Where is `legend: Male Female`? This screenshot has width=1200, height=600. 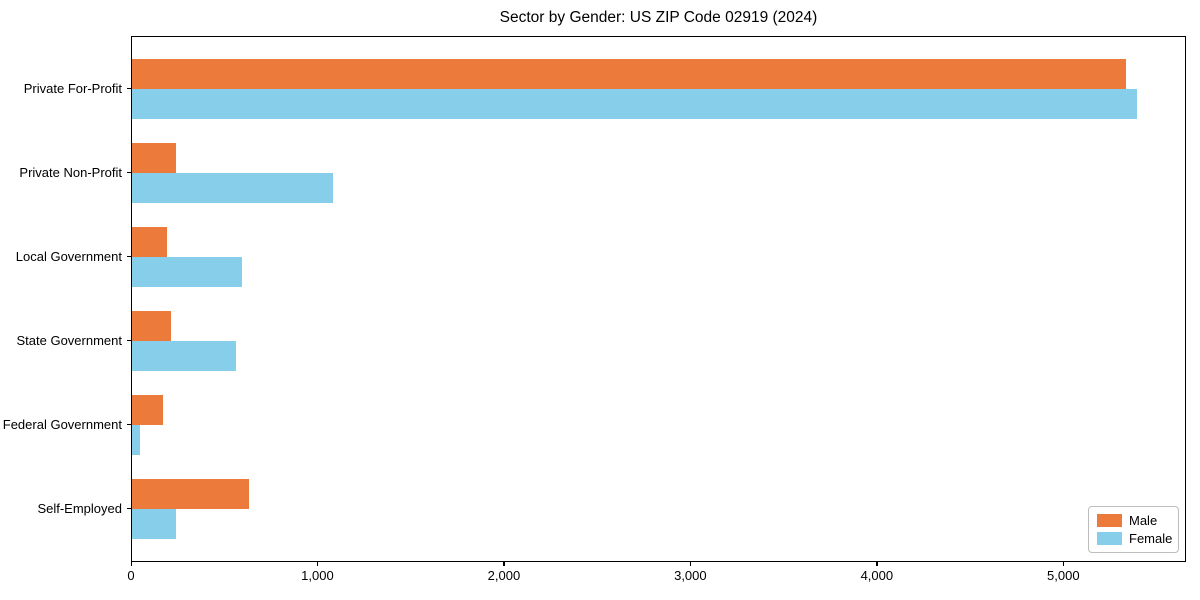
legend: Male Female is located at coordinates (1133, 529).